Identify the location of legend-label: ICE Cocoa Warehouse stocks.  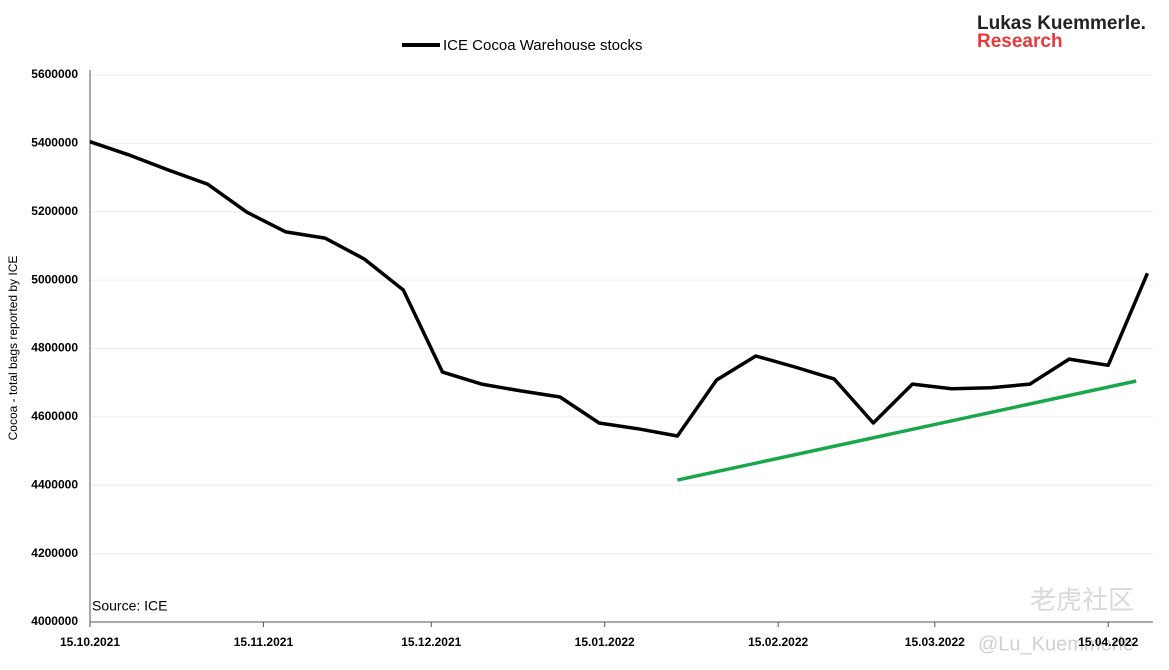
(543, 45).